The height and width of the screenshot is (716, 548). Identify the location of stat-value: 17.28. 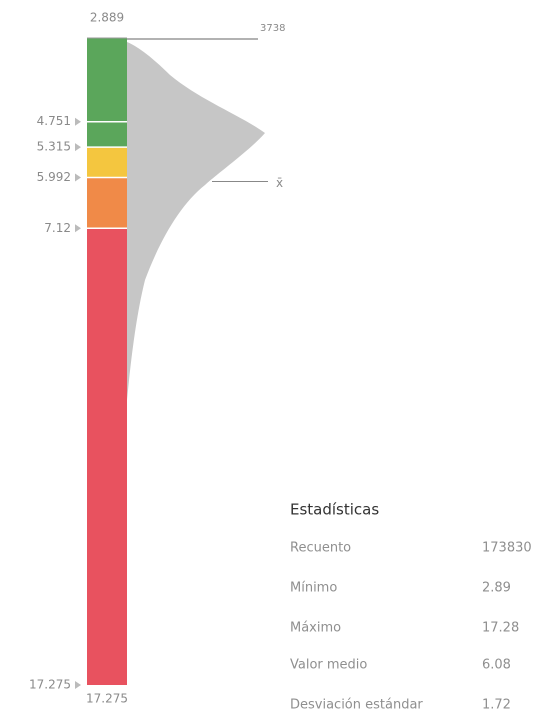
(500, 628).